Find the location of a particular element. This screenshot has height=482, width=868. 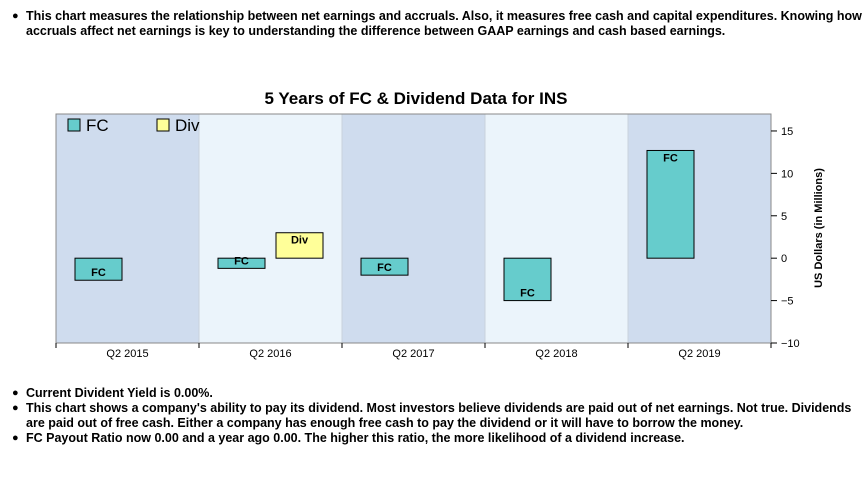

y-tick-label: 5 is located at coordinates (784, 217).